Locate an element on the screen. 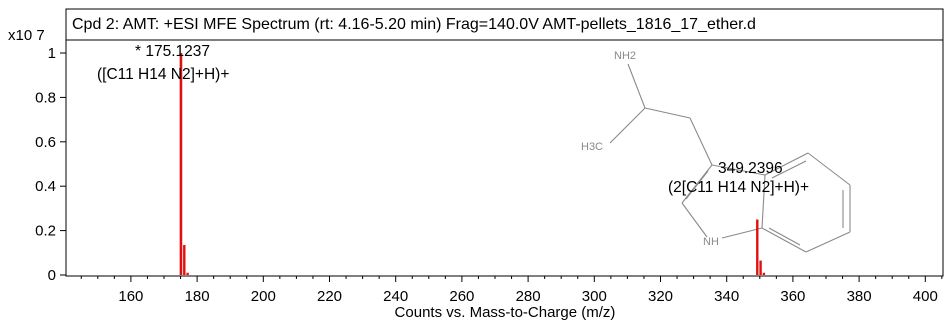  x-tick-label: 380 is located at coordinates (859, 296).